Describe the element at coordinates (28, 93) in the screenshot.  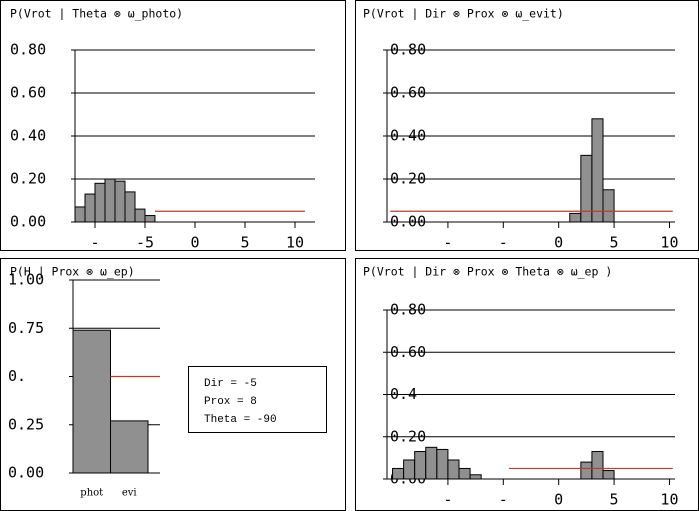
I see `y-tick-label: 0.60` at that location.